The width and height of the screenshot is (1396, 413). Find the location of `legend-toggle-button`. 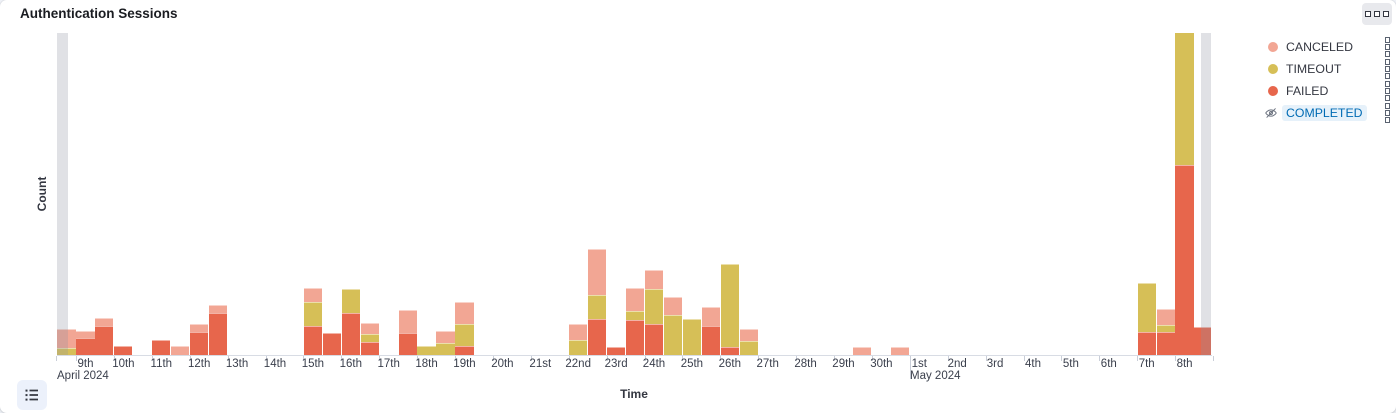

legend-toggle-button is located at coordinates (32, 395).